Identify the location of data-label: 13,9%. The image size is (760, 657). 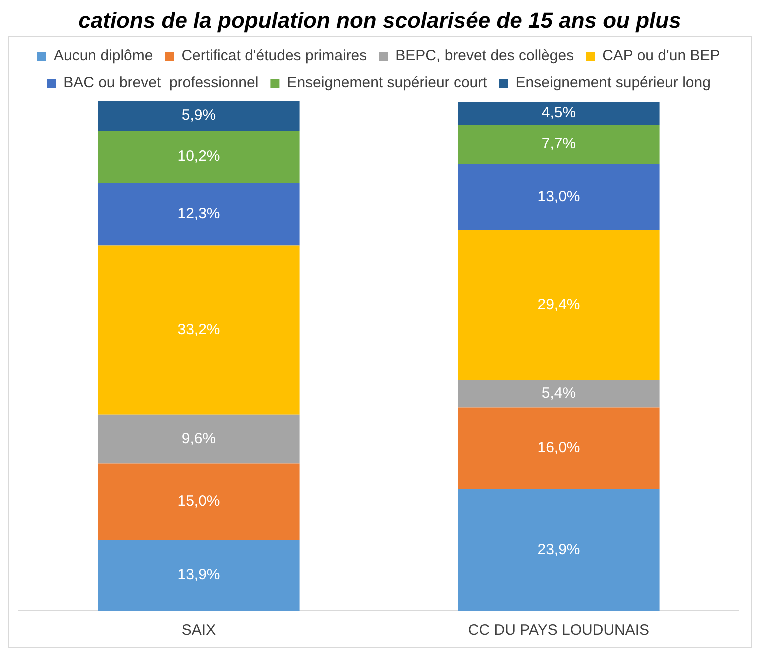
(199, 575).